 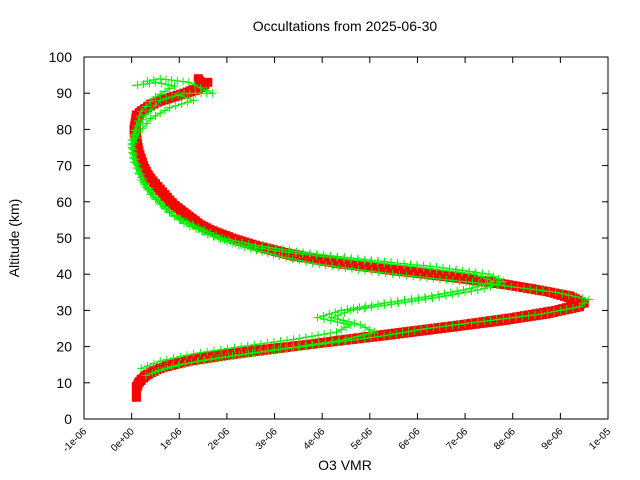 I want to click on x-tick-label: 2e-06, so click(x=219, y=439).